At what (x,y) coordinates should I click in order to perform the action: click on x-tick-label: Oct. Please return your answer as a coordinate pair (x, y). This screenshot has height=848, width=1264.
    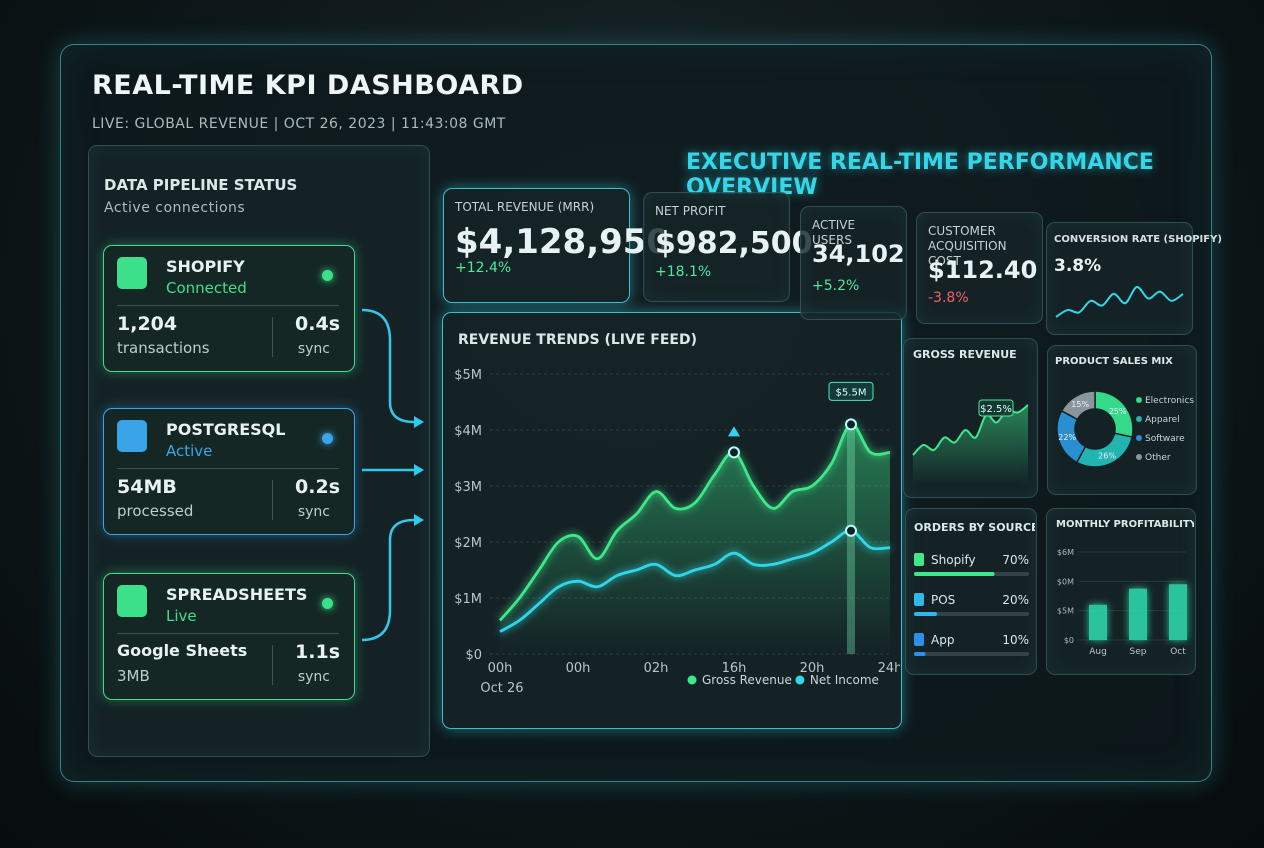
    Looking at the image, I should click on (1178, 652).